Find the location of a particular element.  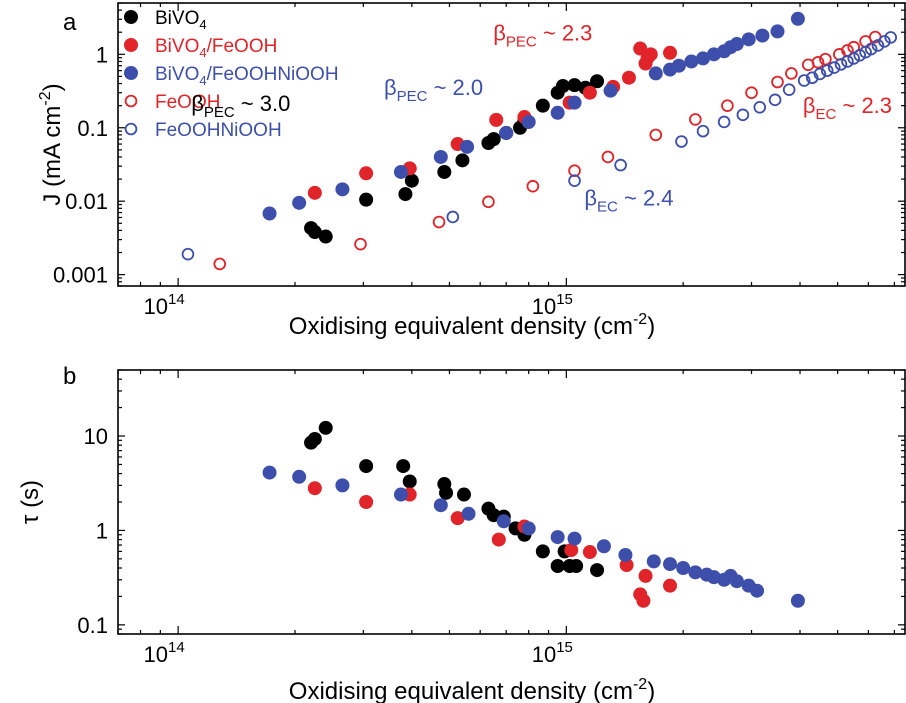

legend-label: BiVO4/FeOOHNiOOH is located at coordinates (247, 76).